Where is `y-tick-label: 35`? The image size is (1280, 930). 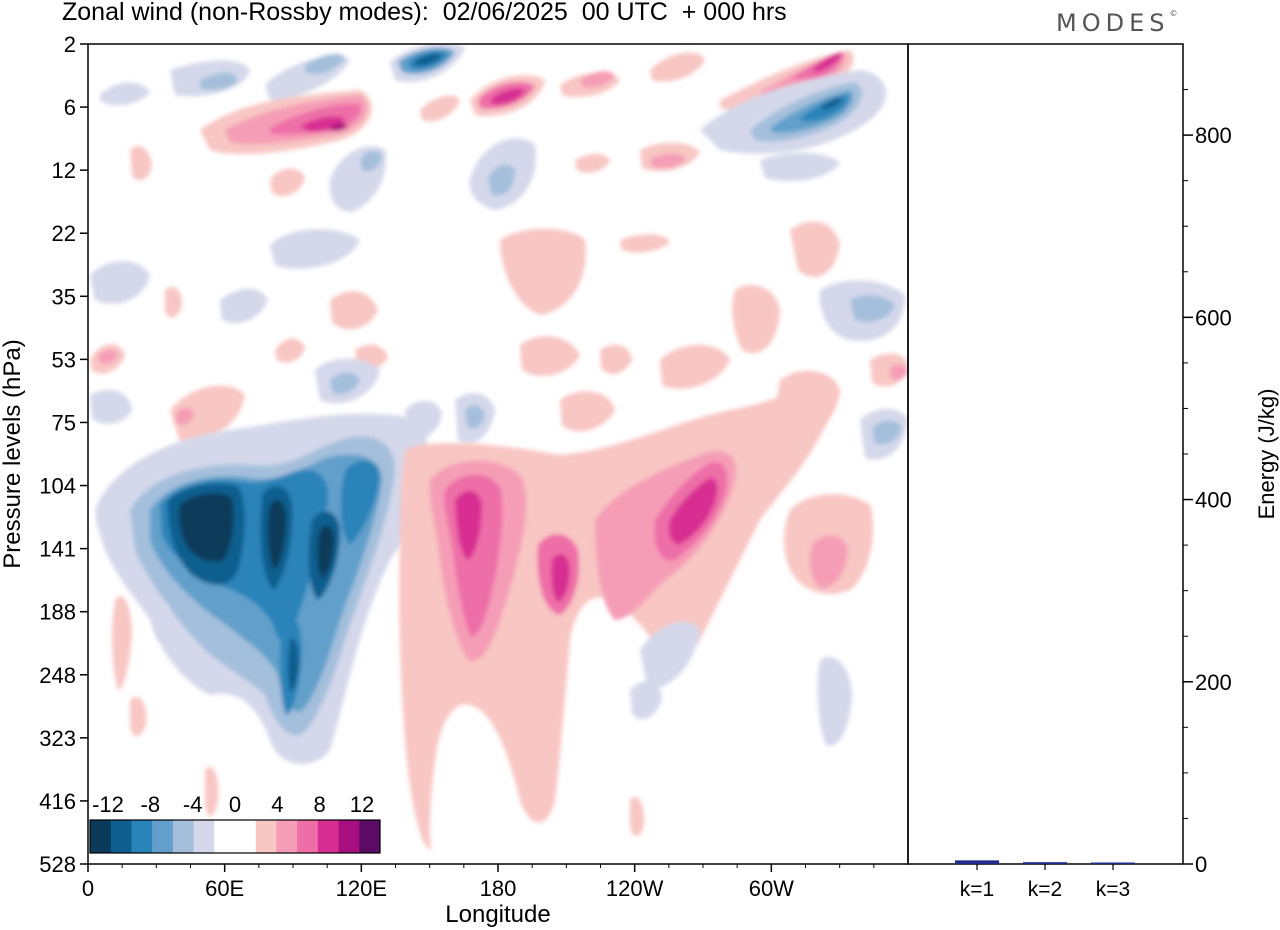
y-tick-label: 35 is located at coordinates (64, 296).